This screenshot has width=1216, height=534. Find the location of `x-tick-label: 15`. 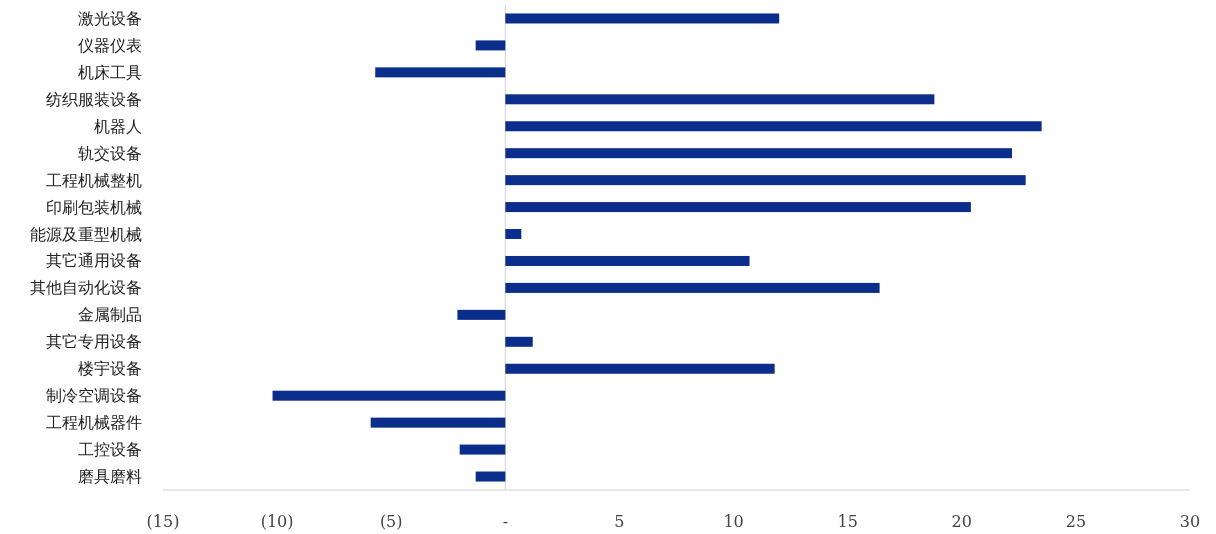

x-tick-label: 15 is located at coordinates (847, 521).